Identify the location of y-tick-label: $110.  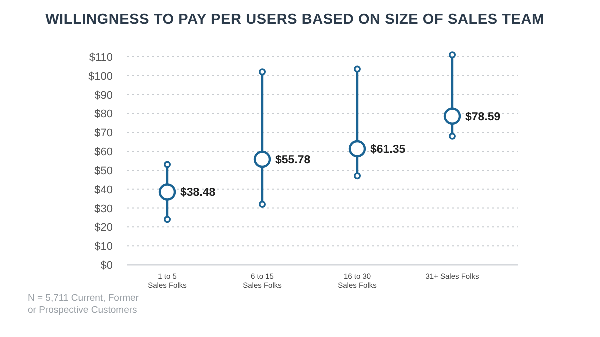
(101, 58).